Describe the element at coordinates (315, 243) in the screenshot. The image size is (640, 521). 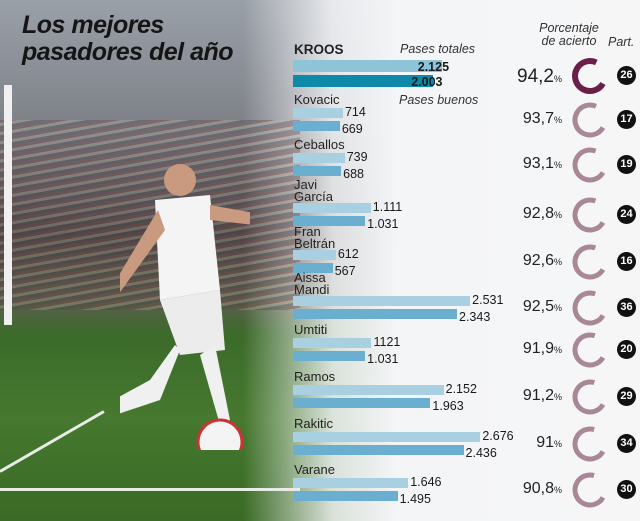
I see `player-name-line: Beltrán` at that location.